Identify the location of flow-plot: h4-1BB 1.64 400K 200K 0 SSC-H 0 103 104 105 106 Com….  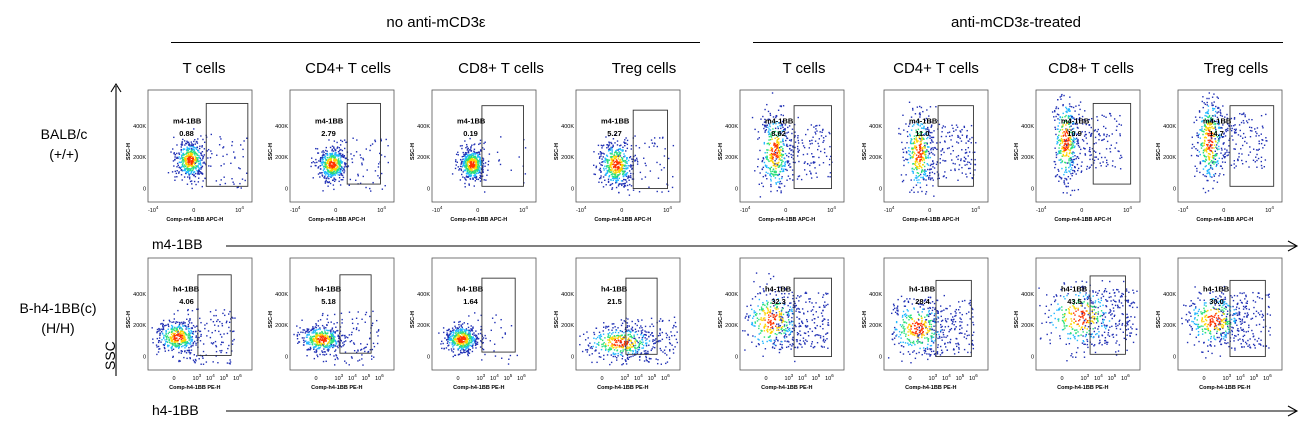
(471, 336).